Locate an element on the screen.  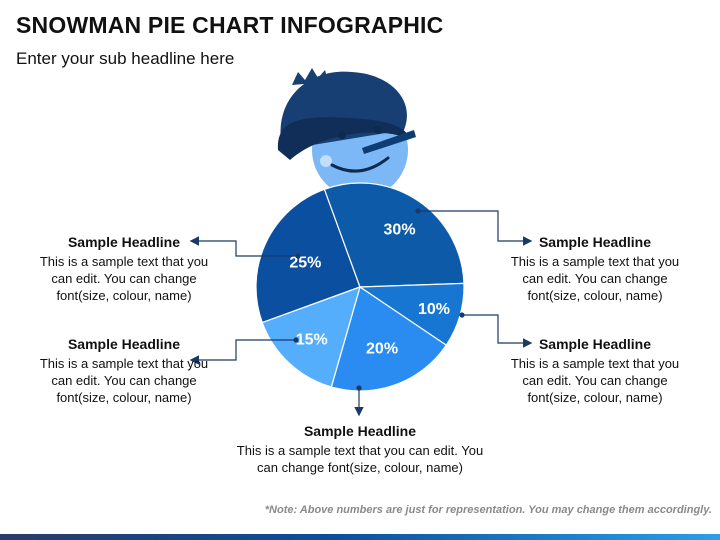
connector-left-top is located at coordinates (243, 246).